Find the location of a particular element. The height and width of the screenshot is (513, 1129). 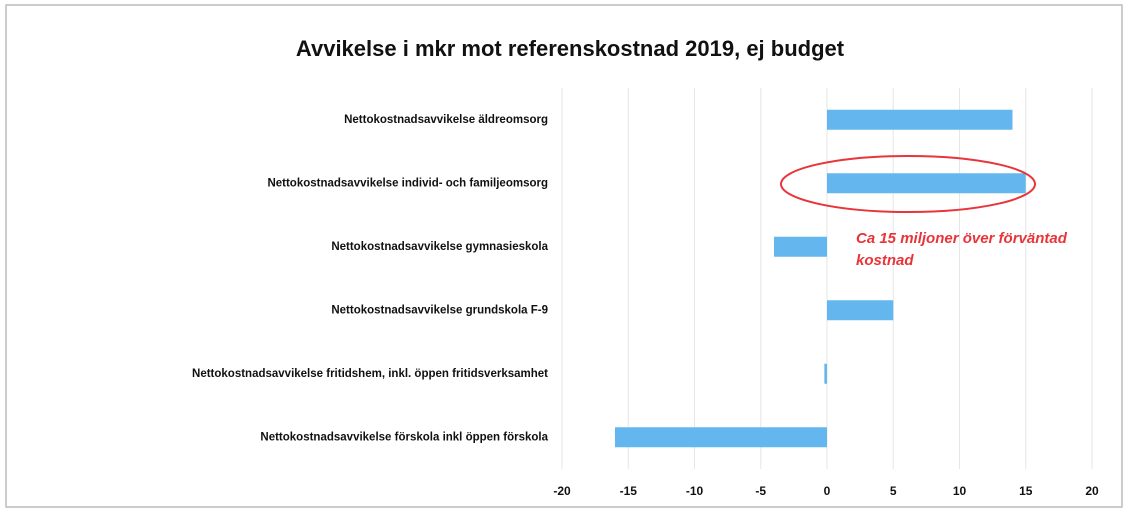

x-tick-label: -10 is located at coordinates (695, 491).